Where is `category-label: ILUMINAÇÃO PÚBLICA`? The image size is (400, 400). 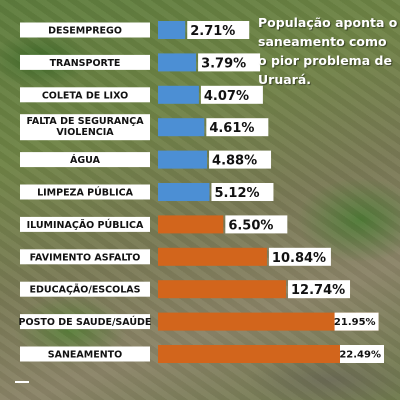 category-label: ILUMINAÇÃO PÚBLICA is located at coordinates (85, 225).